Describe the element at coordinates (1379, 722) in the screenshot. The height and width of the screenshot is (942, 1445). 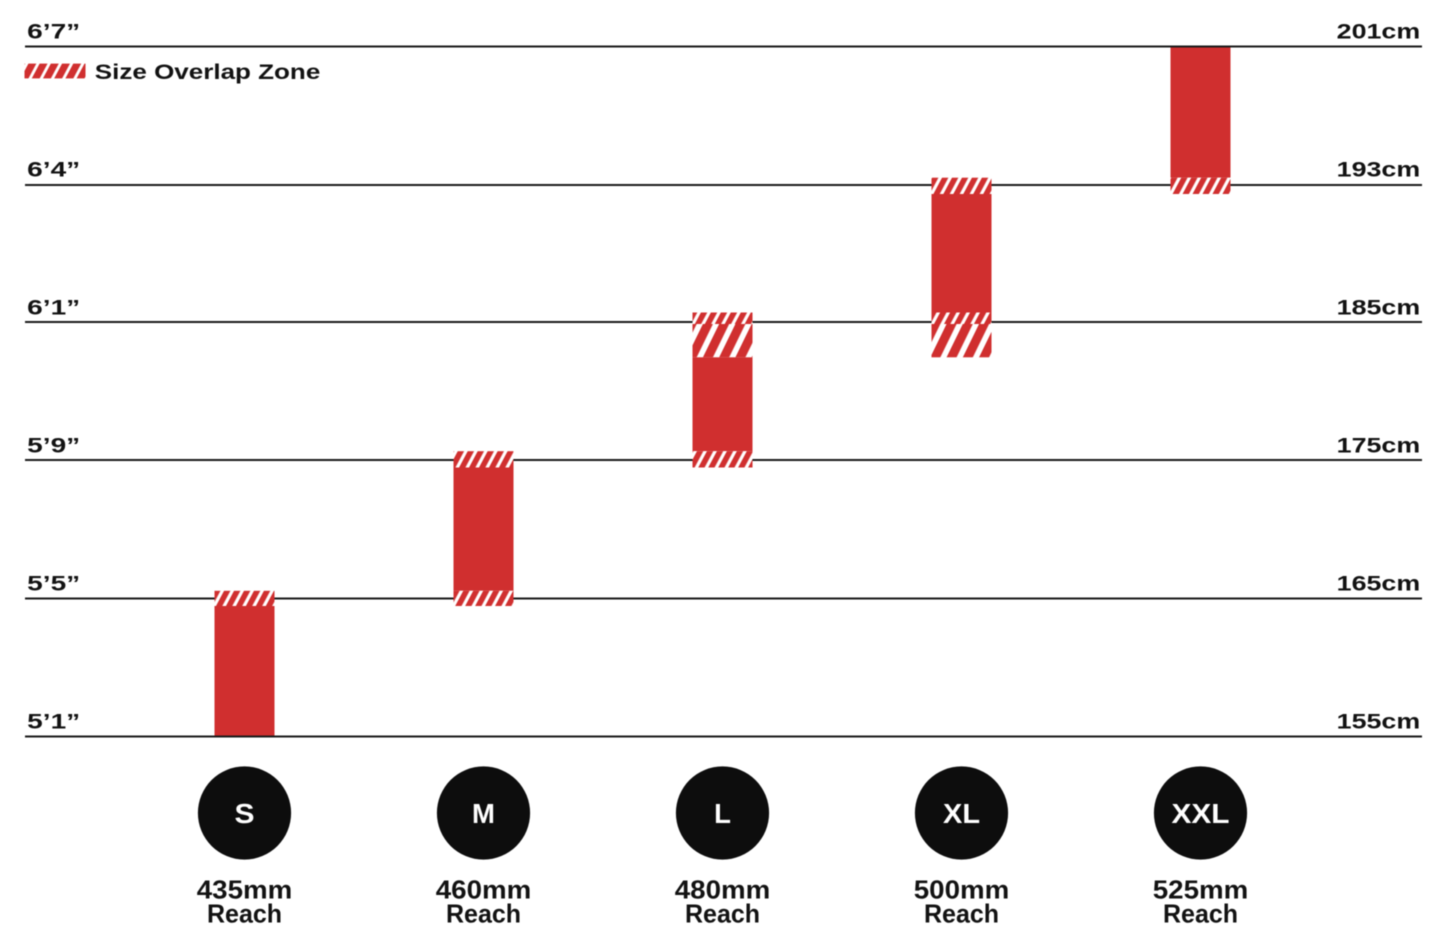
I see `svg-text: 155cm` at that location.